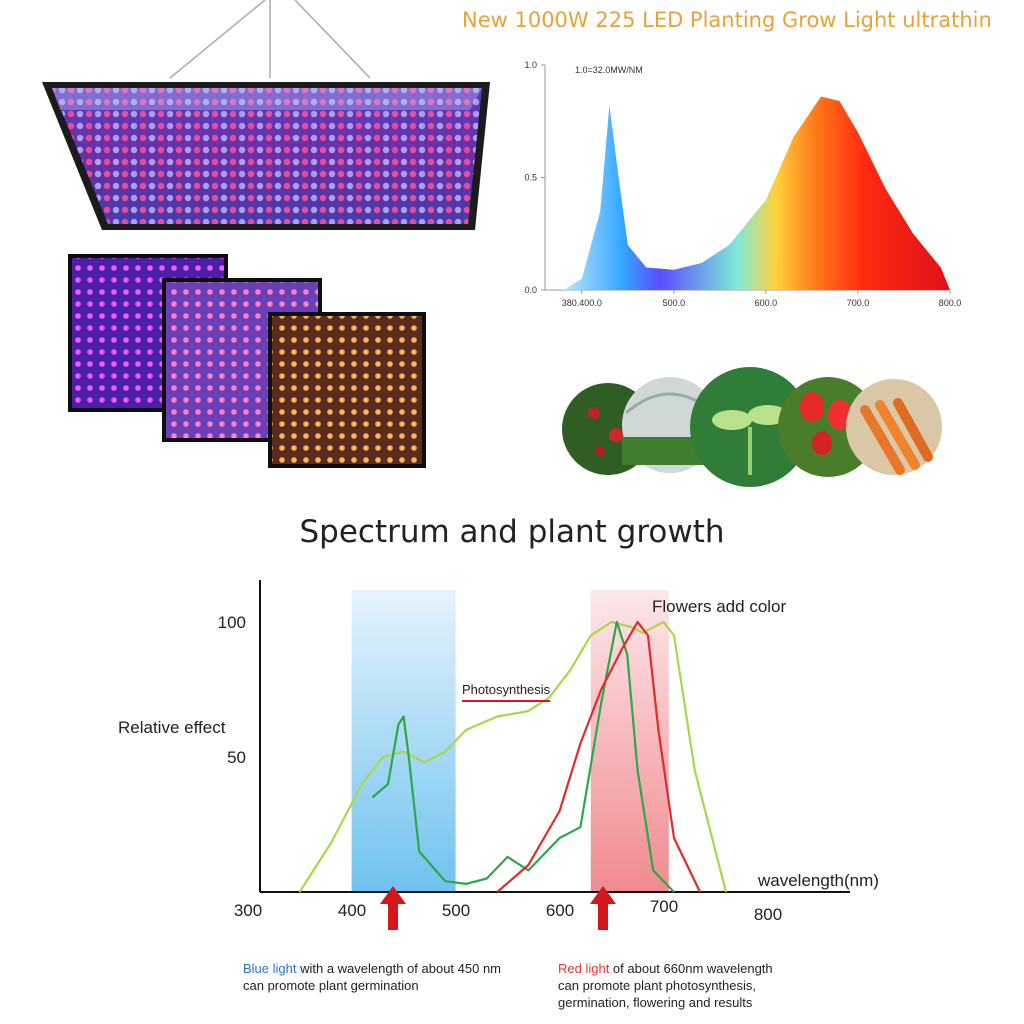 This screenshot has height=1024, width=1024. I want to click on plant-photos, so click(752, 427).